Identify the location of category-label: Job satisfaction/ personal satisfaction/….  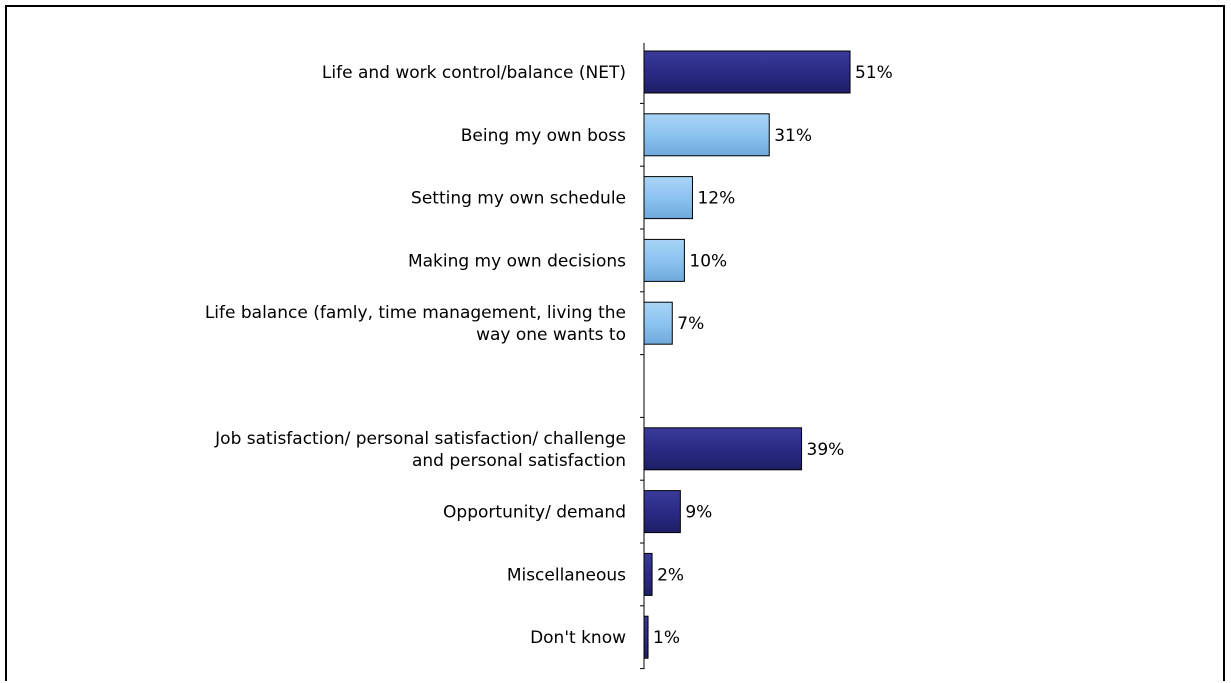
(420, 450).